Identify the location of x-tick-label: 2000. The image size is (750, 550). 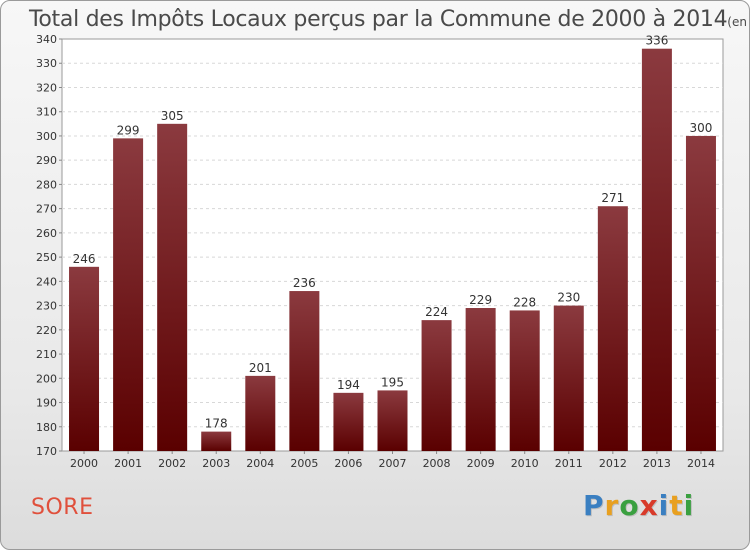
(84, 463).